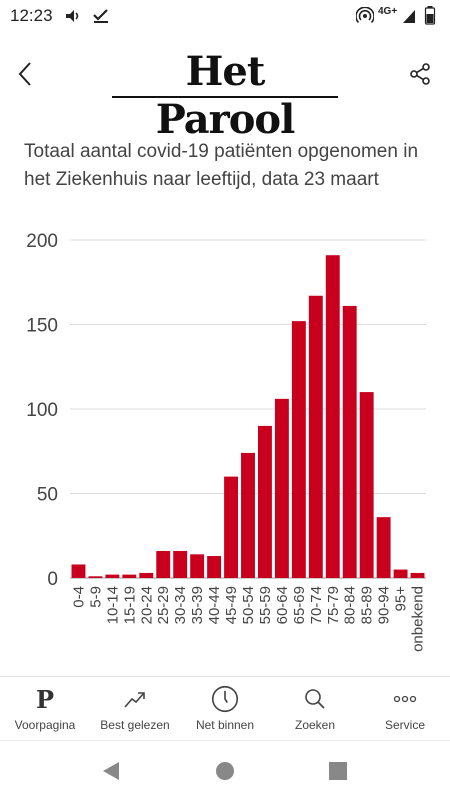 This screenshot has height=801, width=450. Describe the element at coordinates (418, 619) in the screenshot. I see `x-tick-label: onbekend` at that location.